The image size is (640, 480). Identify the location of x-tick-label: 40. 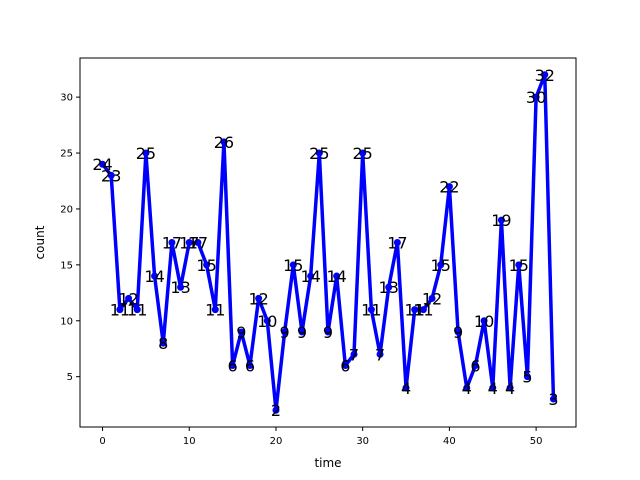
(449, 441).